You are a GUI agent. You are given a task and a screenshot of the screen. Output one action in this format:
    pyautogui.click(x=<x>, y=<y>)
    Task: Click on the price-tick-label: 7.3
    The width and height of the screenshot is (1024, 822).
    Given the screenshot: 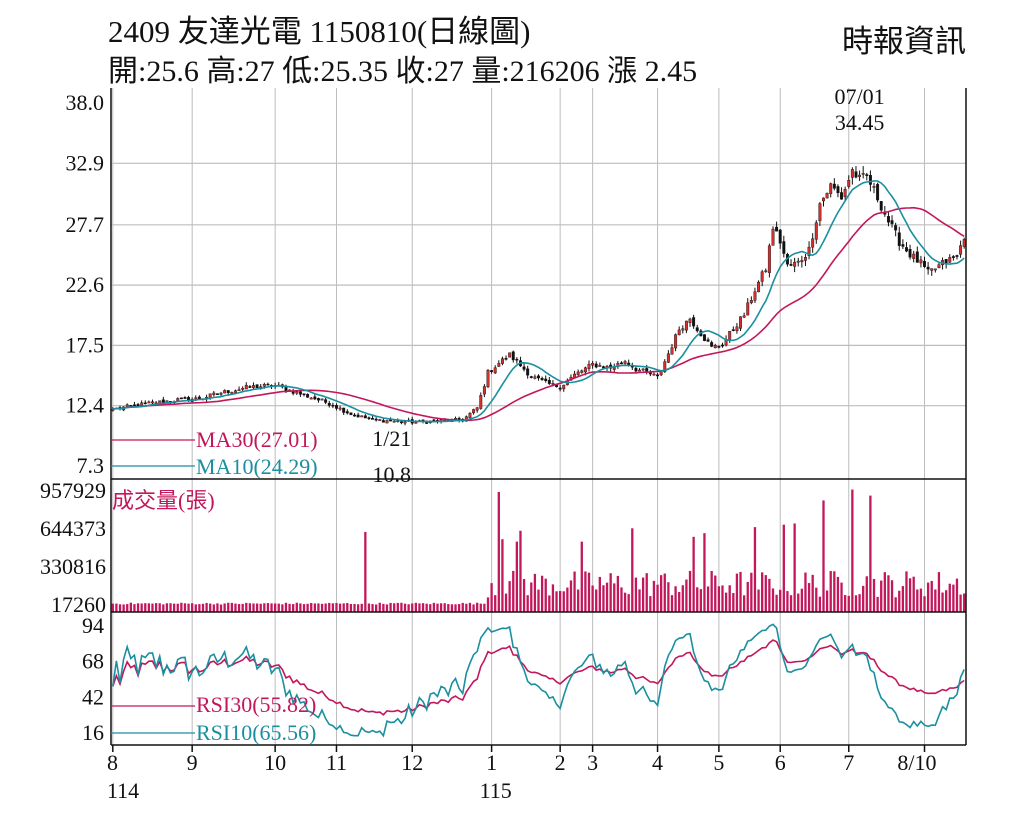 What is the action you would take?
    pyautogui.click(x=91, y=465)
    